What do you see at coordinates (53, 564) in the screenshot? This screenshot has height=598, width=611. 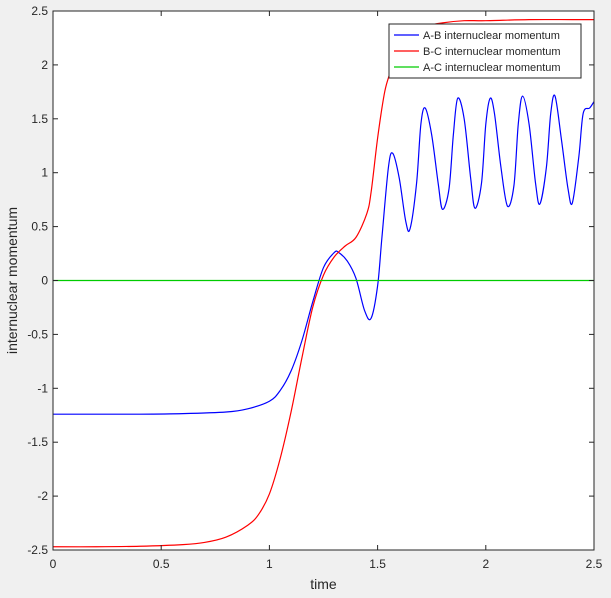 I see `x-tick-label: 0` at bounding box center [53, 564].